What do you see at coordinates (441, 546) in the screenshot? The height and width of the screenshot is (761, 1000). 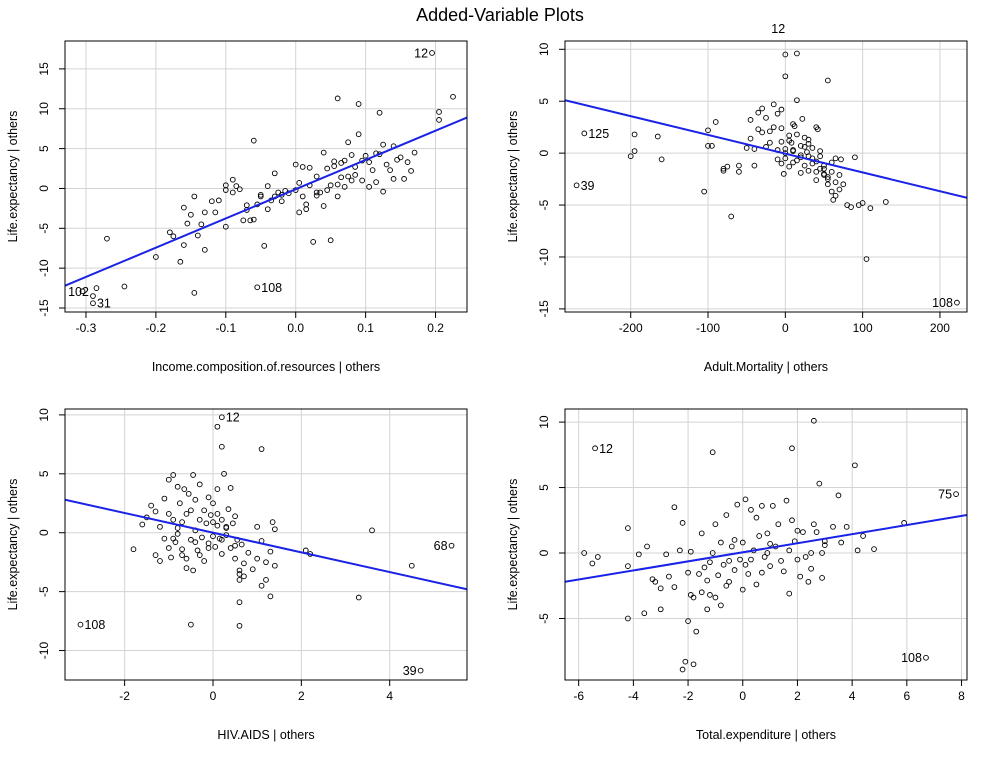 I see `point-label: 68` at bounding box center [441, 546].